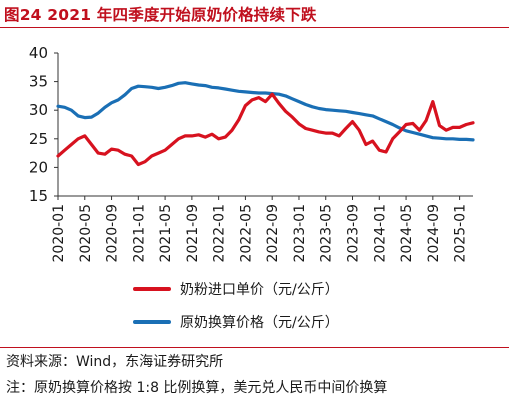 The height and width of the screenshot is (404, 509). I want to click on footnote: 注：原奶换算价格按 1:8 比例换算，美元兑人民币中间价换算, so click(197, 388).